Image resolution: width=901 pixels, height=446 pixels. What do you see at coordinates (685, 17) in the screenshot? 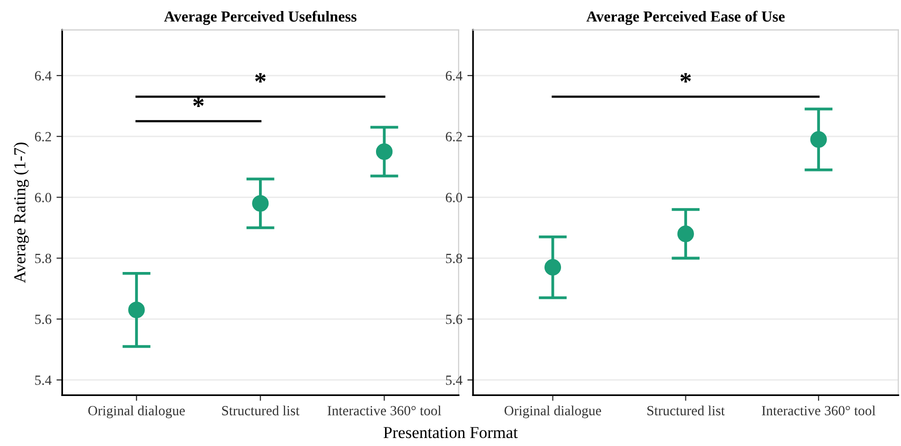
I see `chart-title: Average Perceived Ease of Use` at bounding box center [685, 17].